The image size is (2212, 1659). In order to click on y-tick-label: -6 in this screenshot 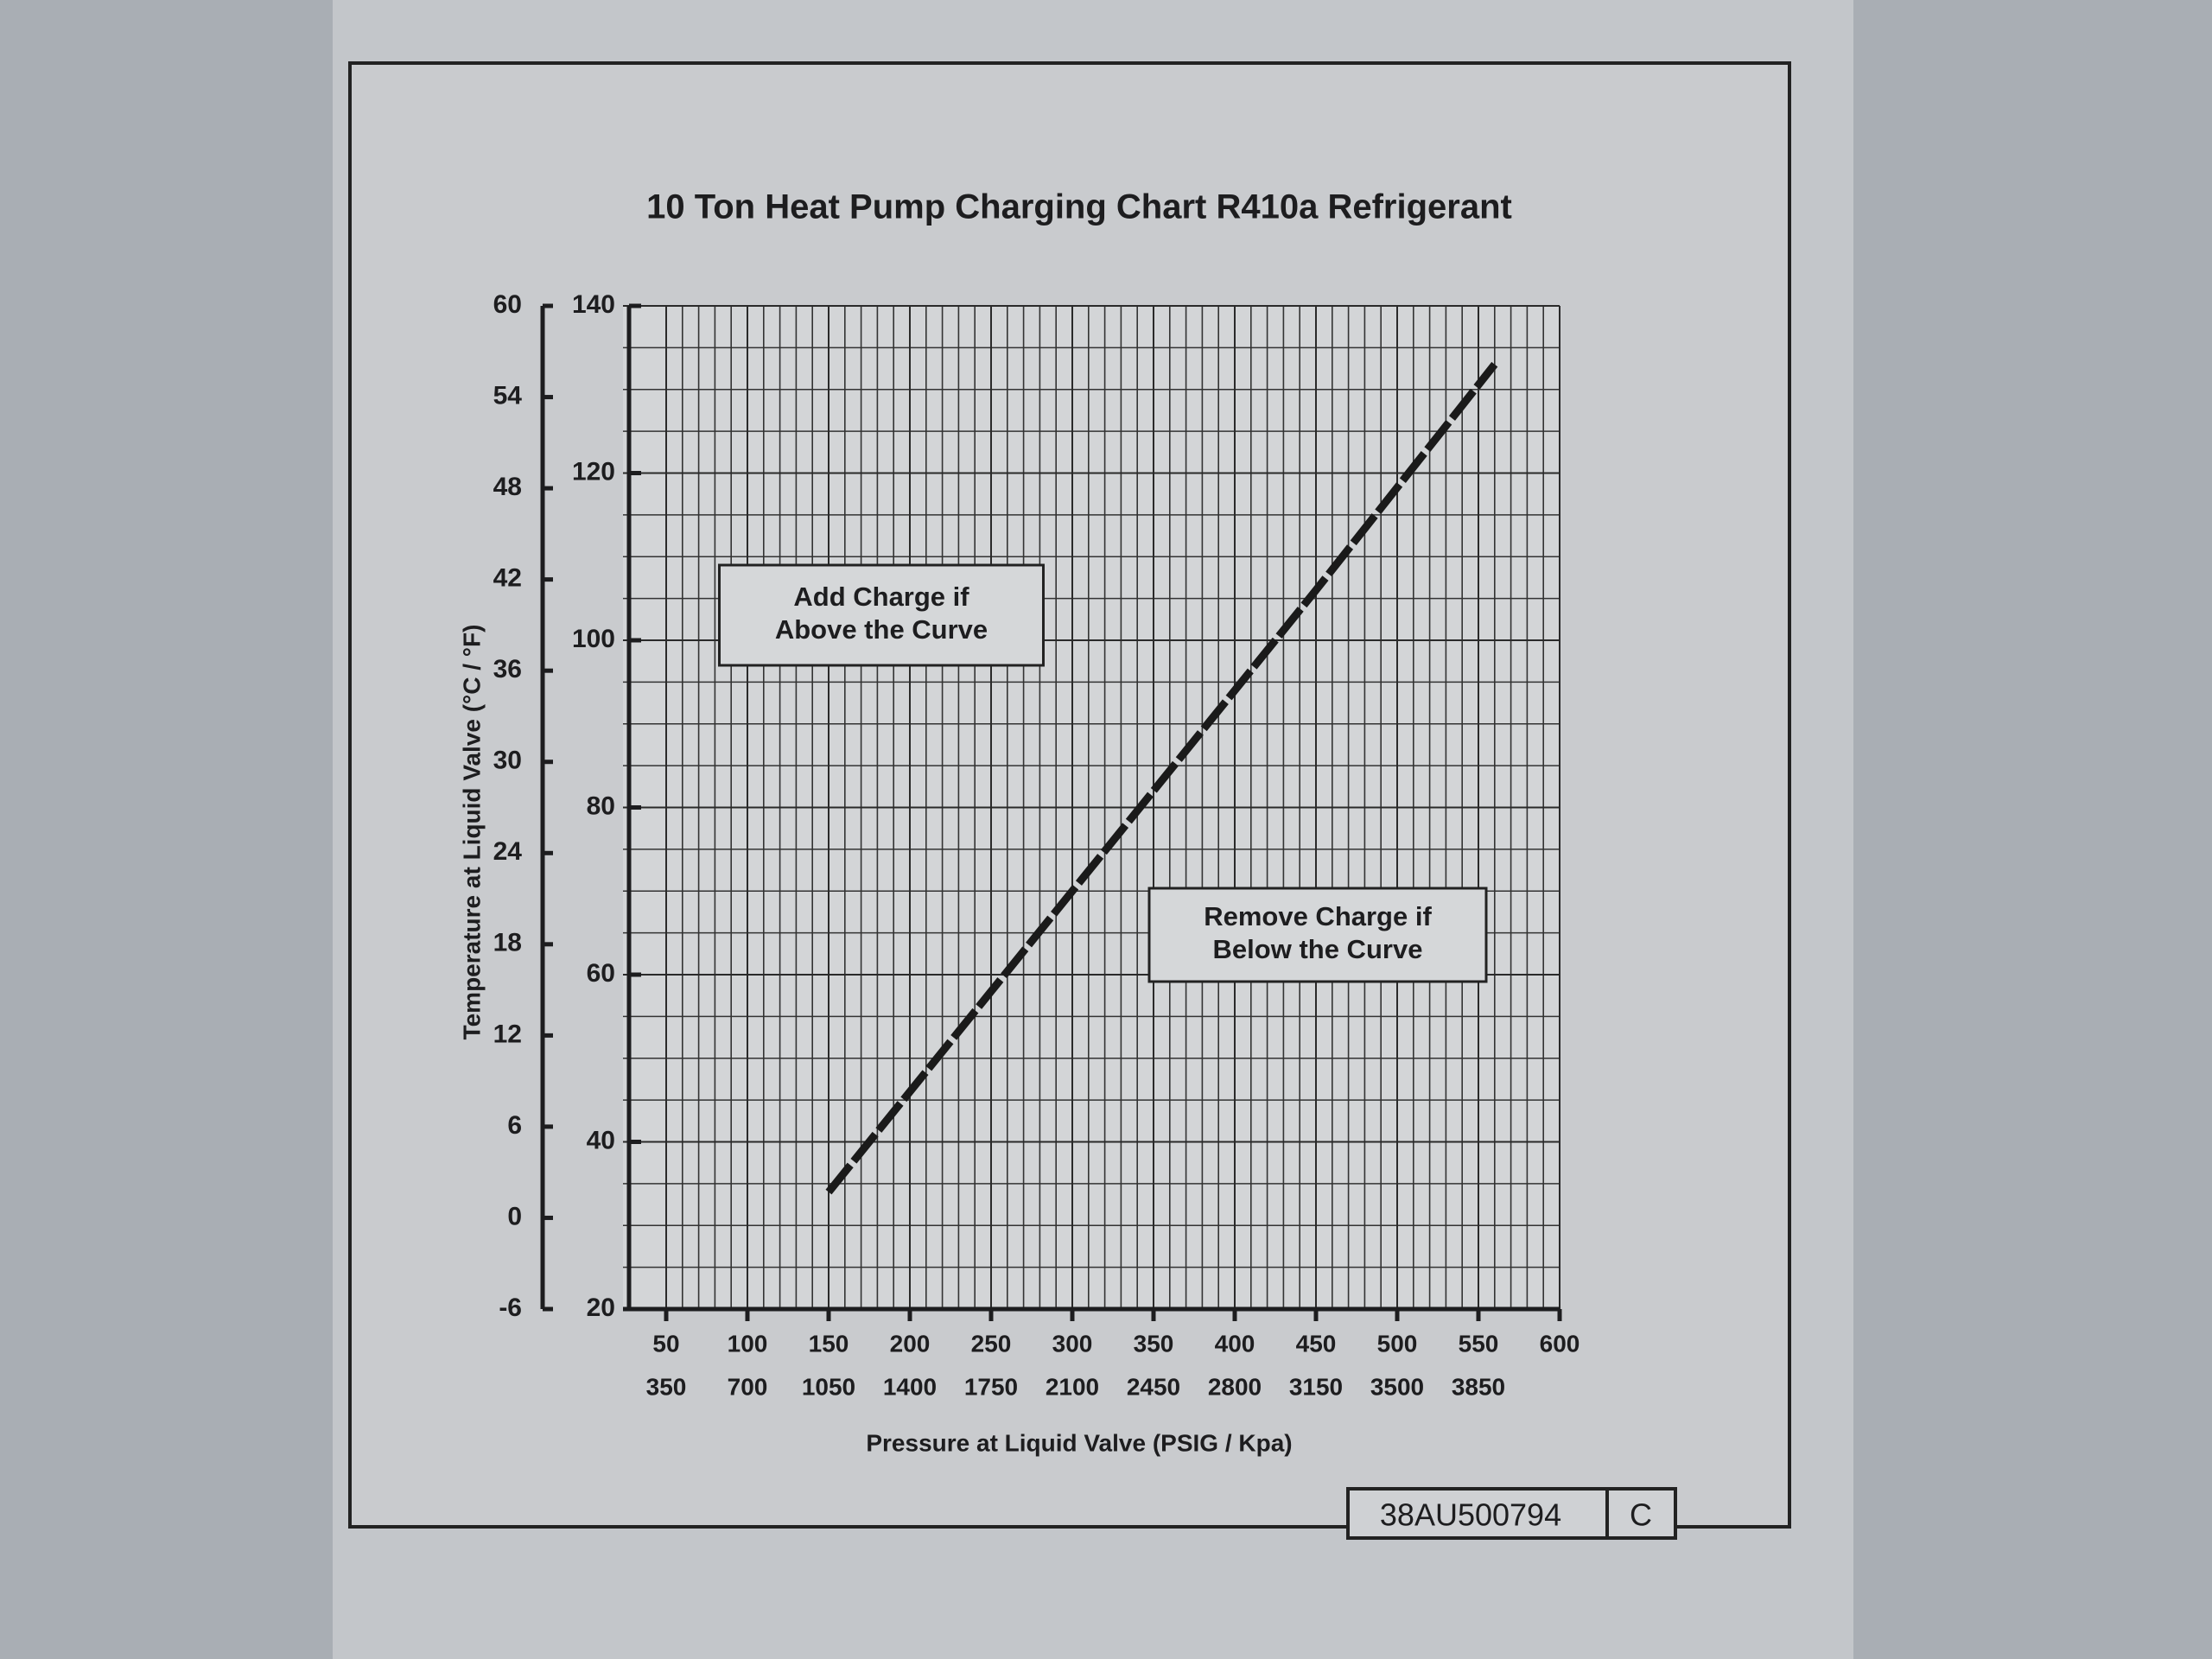, I will do `click(510, 1308)`.